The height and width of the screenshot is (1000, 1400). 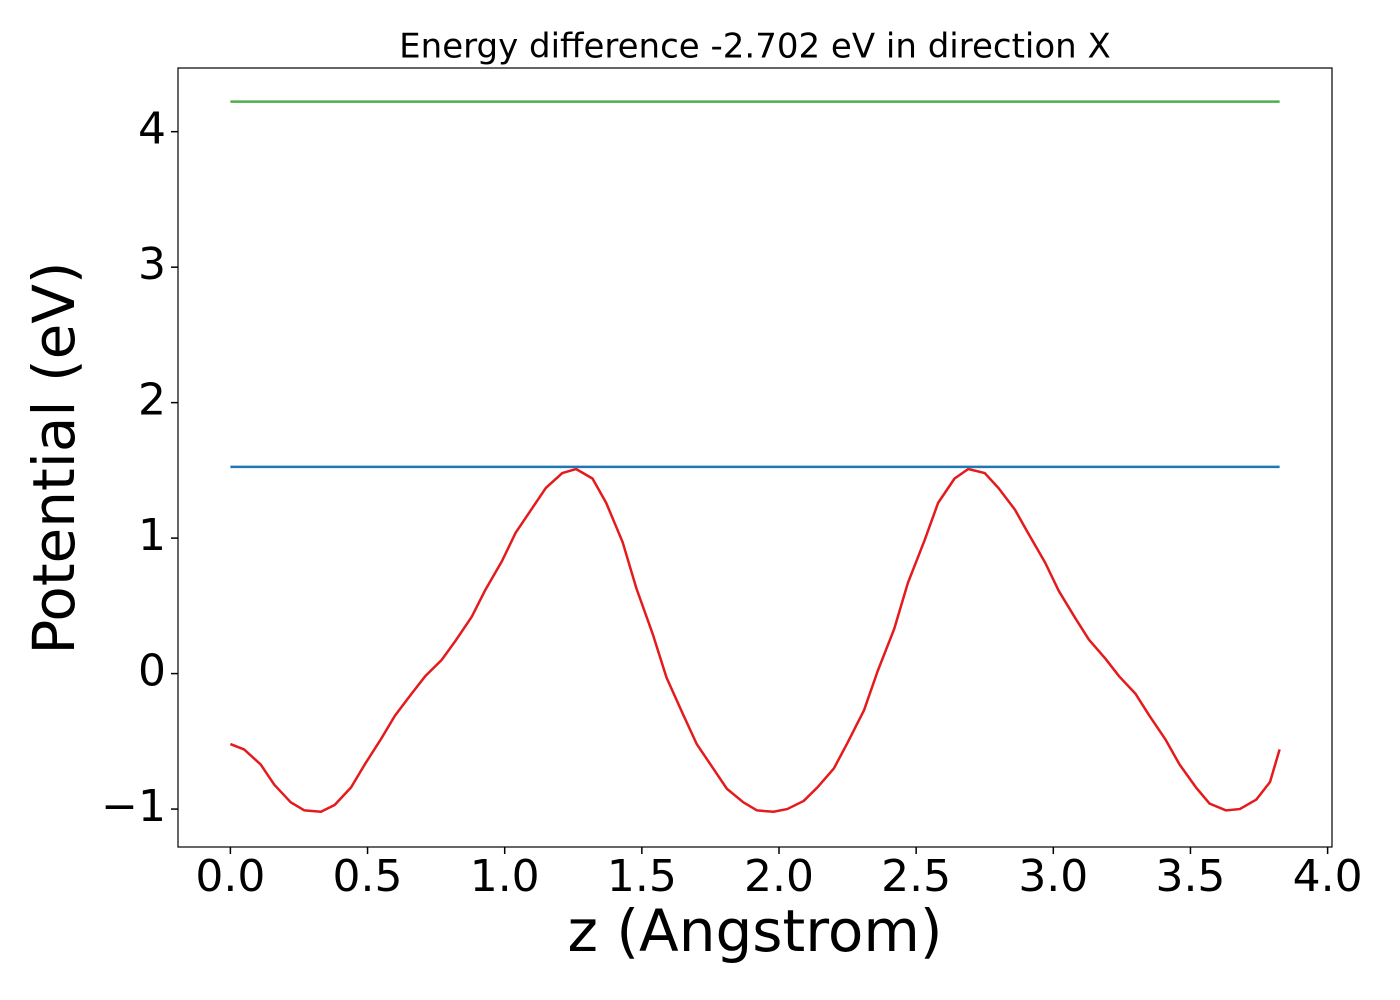 I want to click on x-tick-label: 0.5, so click(x=368, y=876).